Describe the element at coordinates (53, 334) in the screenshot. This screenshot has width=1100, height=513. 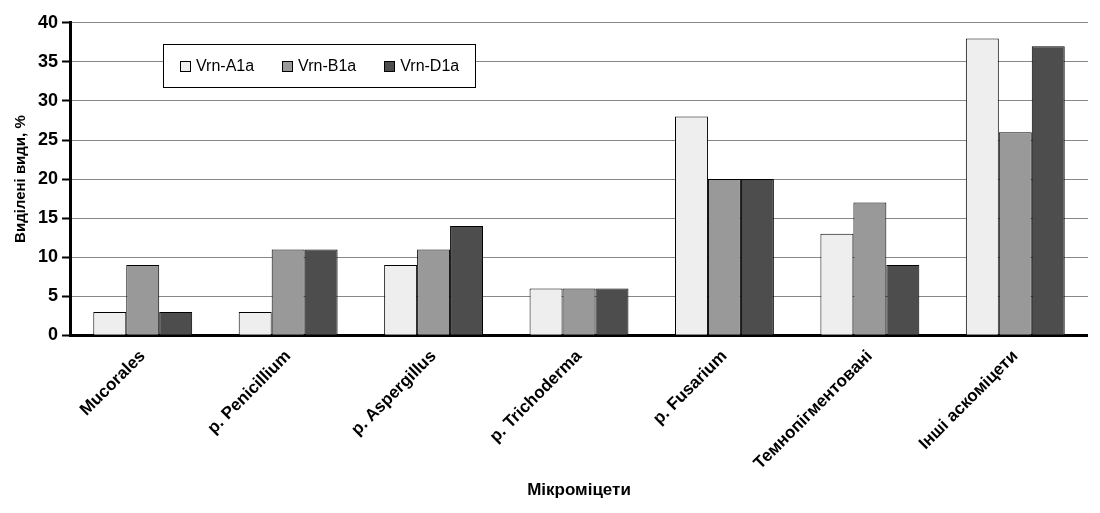
I see `y-tick-label: 0` at that location.